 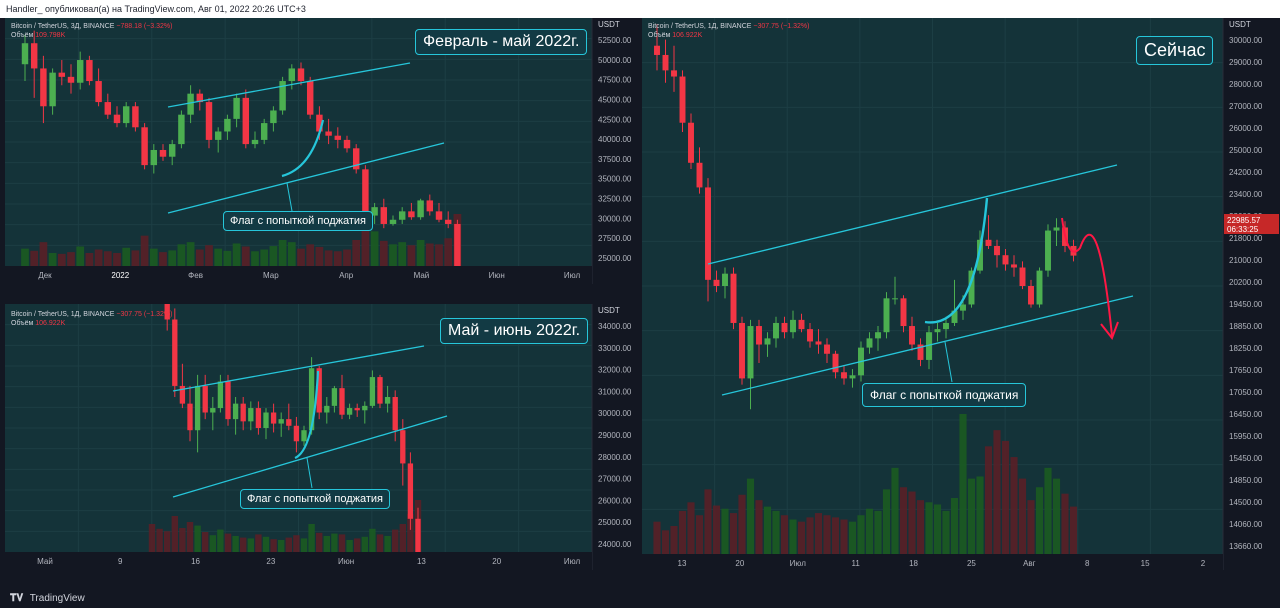 I want to click on candle-countdown: 06:33:25, so click(x=1243, y=229).